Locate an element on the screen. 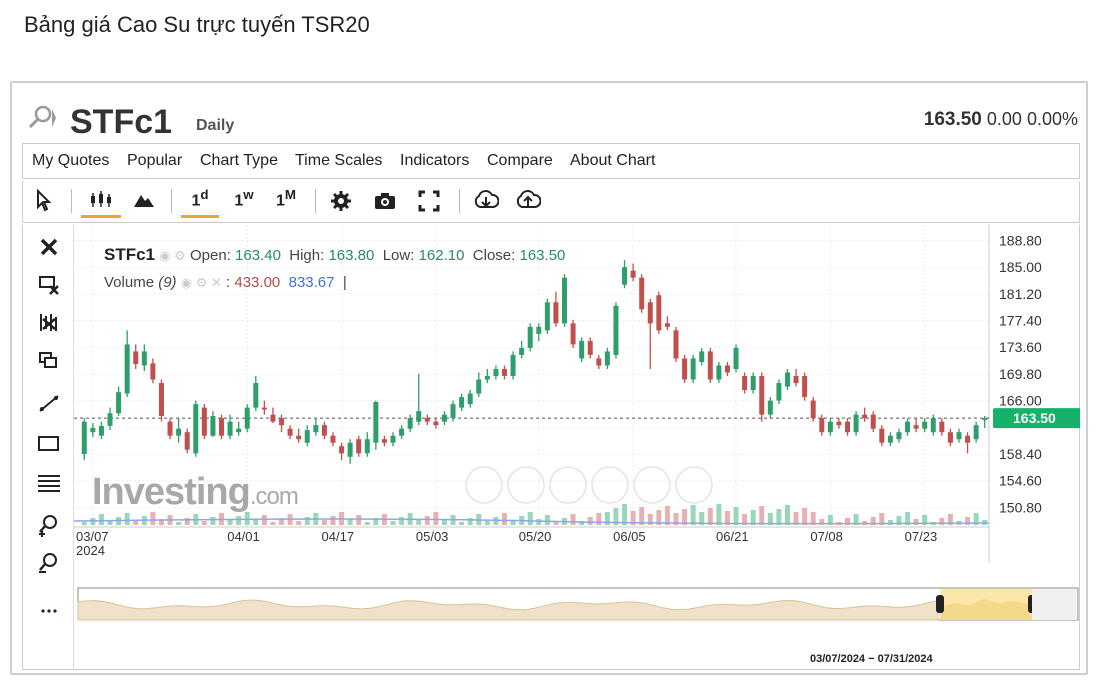  copy-icon is located at coordinates (49, 361).